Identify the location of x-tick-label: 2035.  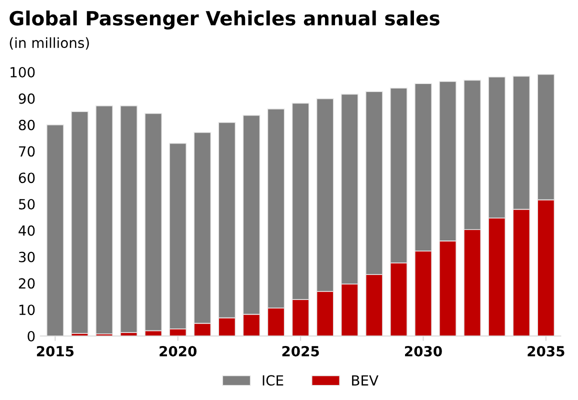
(546, 351).